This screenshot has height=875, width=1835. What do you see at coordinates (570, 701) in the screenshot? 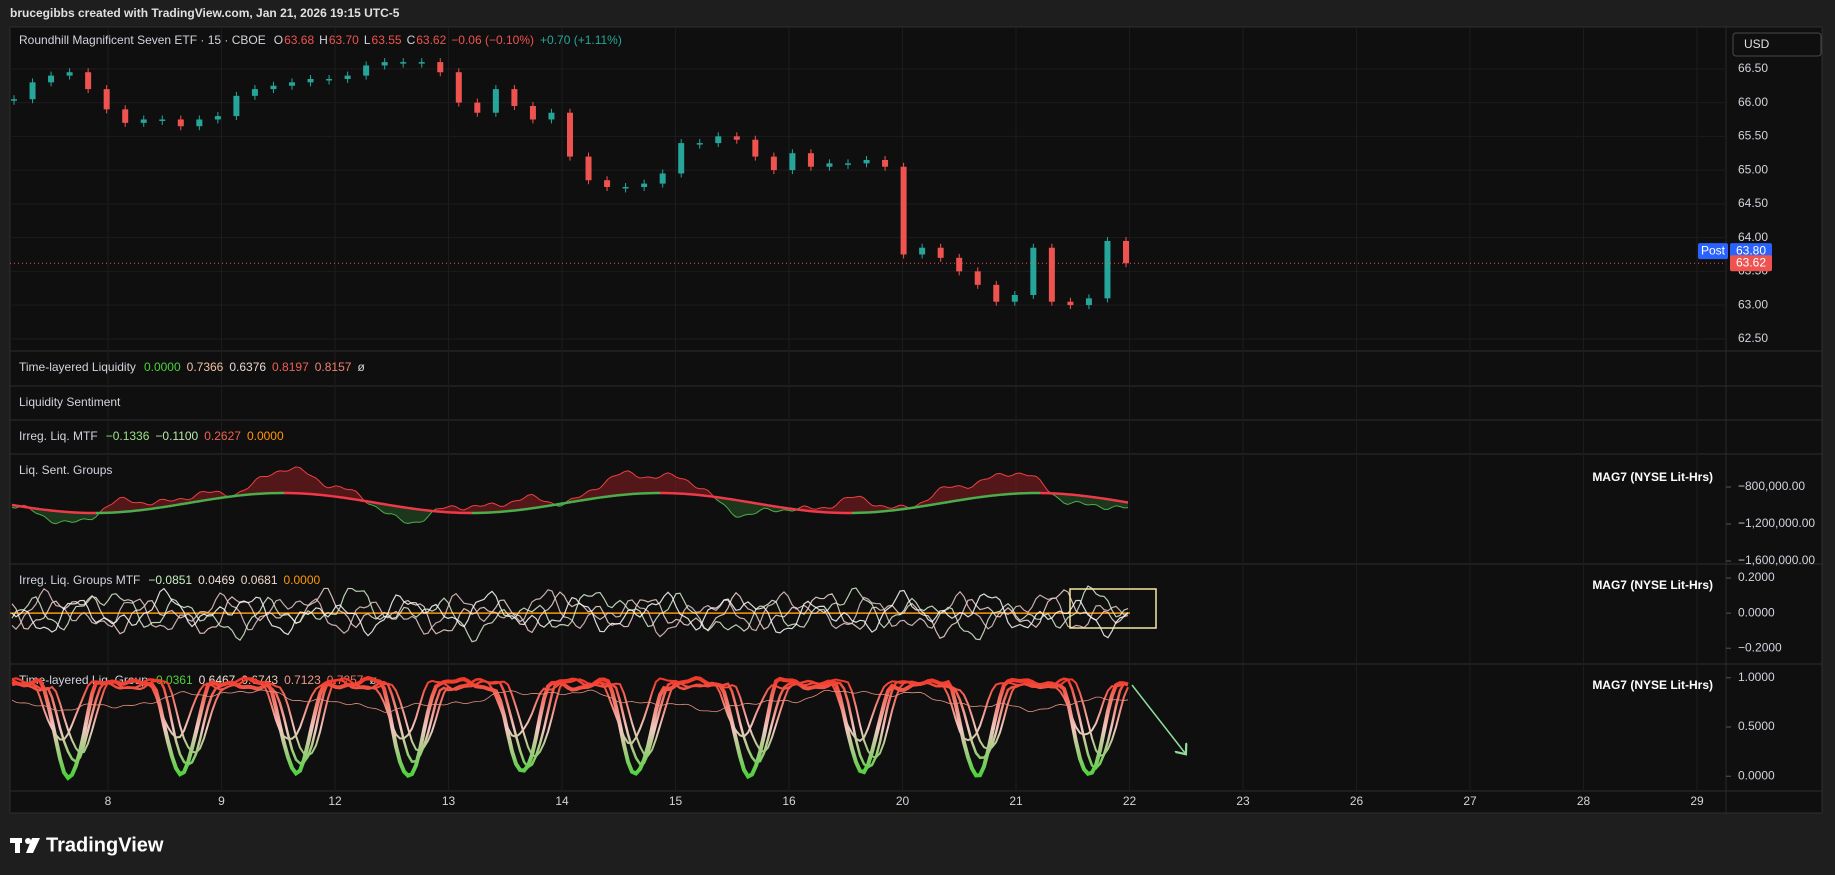
I see `curve` at bounding box center [570, 701].